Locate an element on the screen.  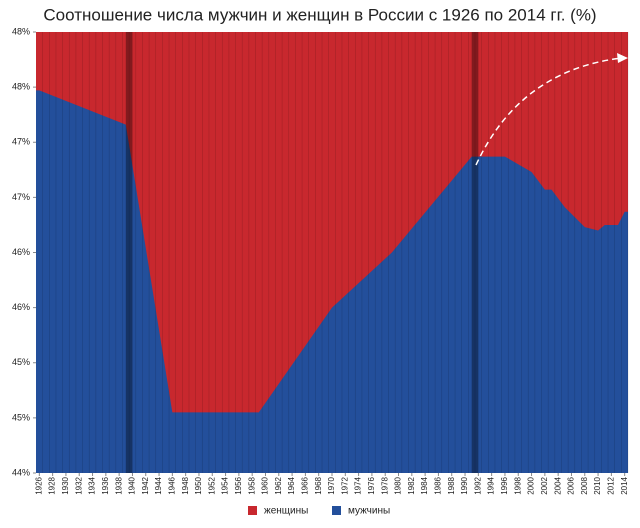
x-tick-label: 1982 is located at coordinates (411, 485).